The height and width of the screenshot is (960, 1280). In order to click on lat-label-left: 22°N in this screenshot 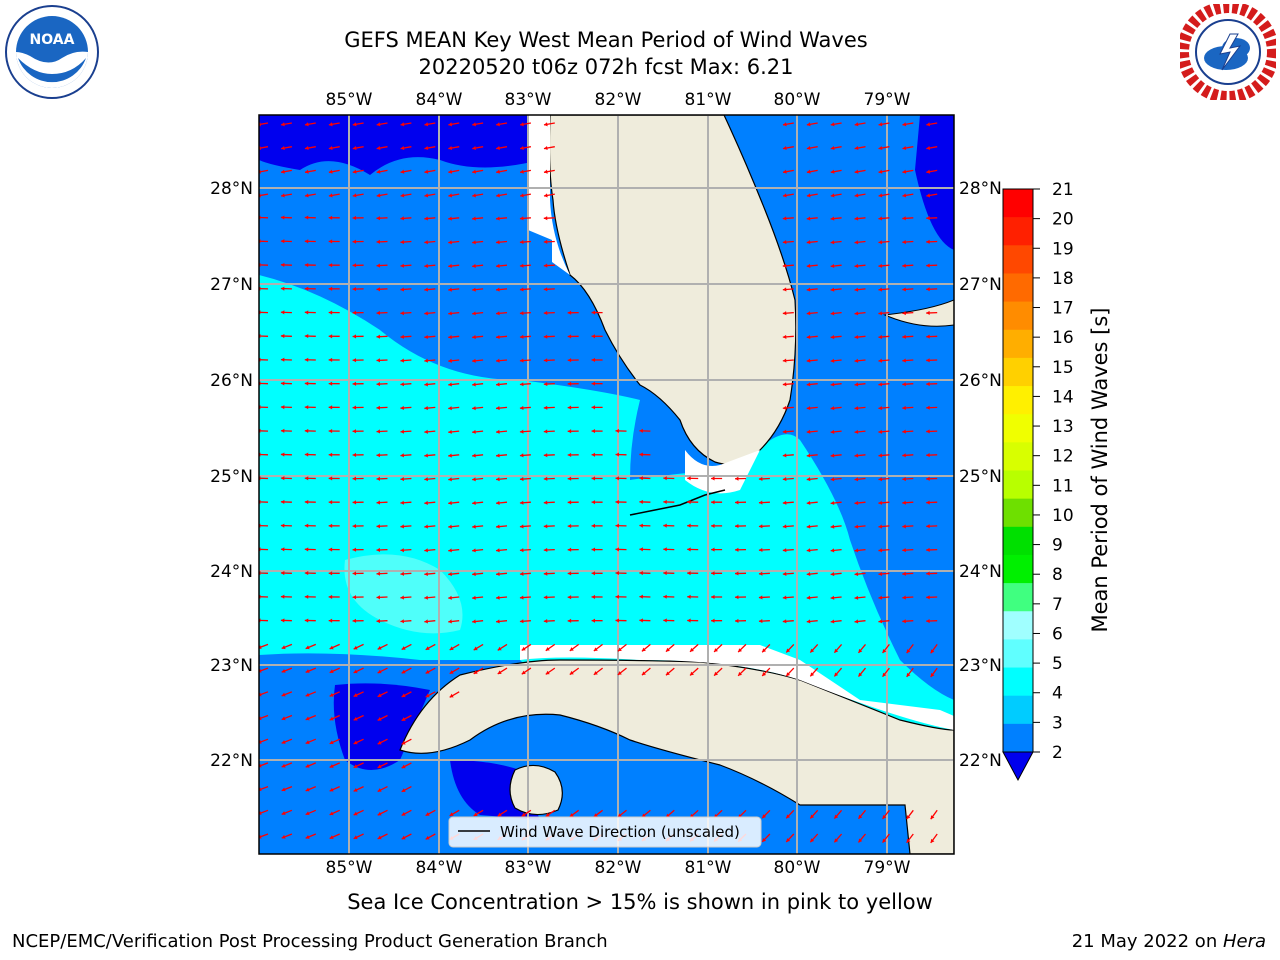, I will do `click(231, 761)`.